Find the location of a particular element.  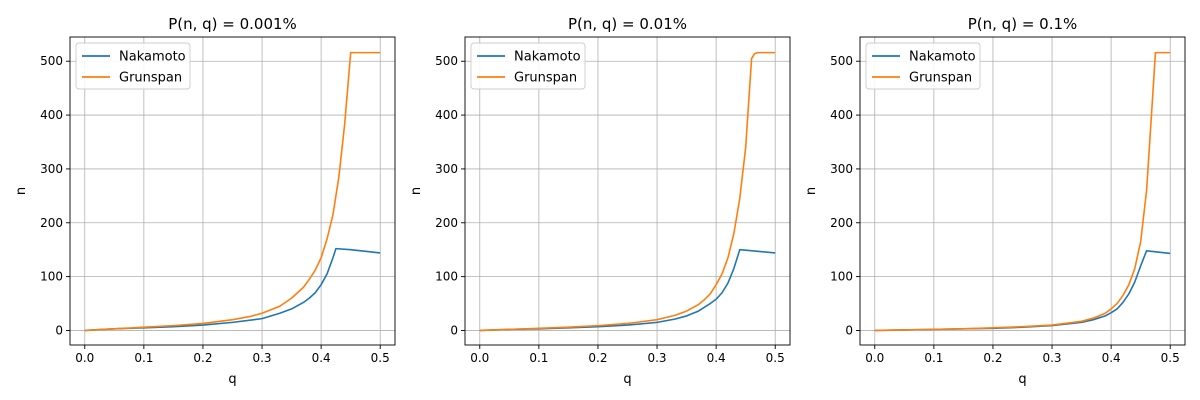

chart-title: P(n, q) = 0.01% is located at coordinates (627, 24).